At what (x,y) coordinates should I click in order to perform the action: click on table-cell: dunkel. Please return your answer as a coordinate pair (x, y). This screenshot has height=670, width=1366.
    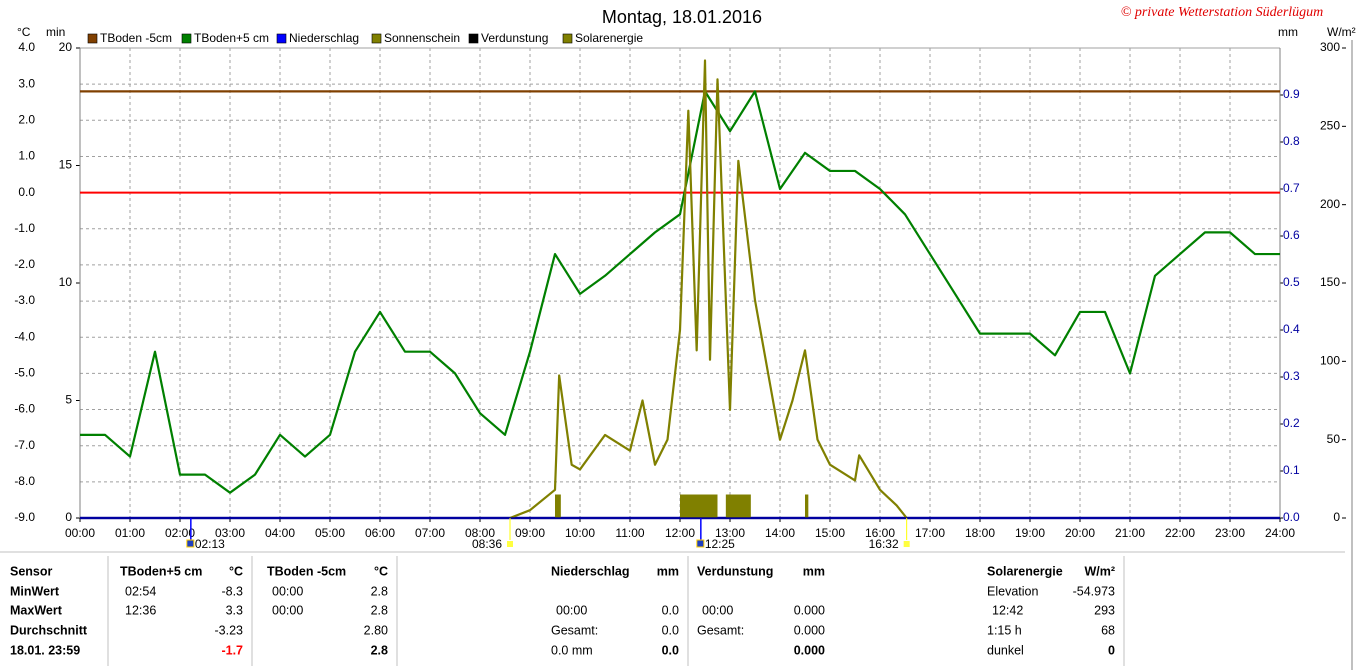
    Looking at the image, I should click on (1005, 650).